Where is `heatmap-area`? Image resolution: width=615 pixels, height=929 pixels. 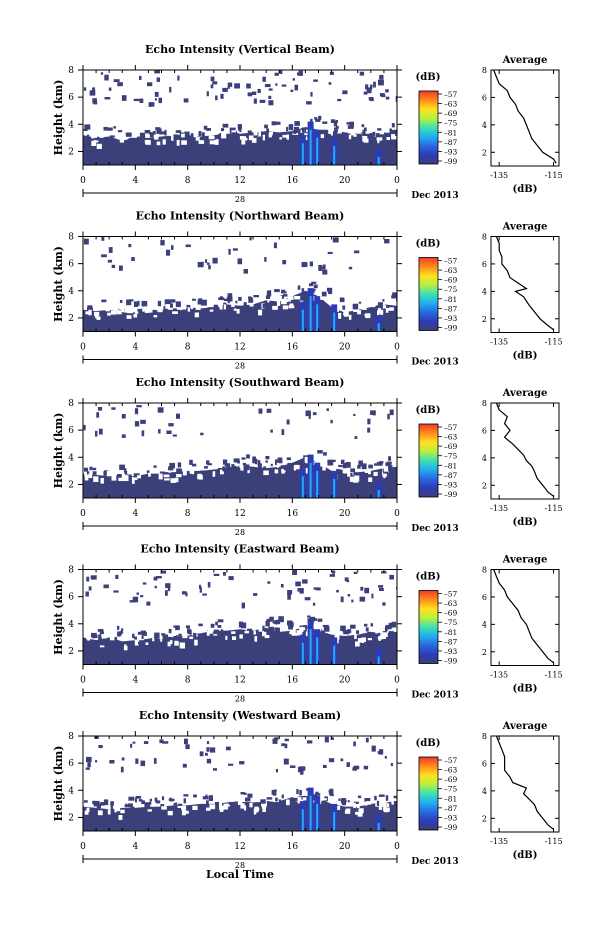
heatmap-area is located at coordinates (240, 117).